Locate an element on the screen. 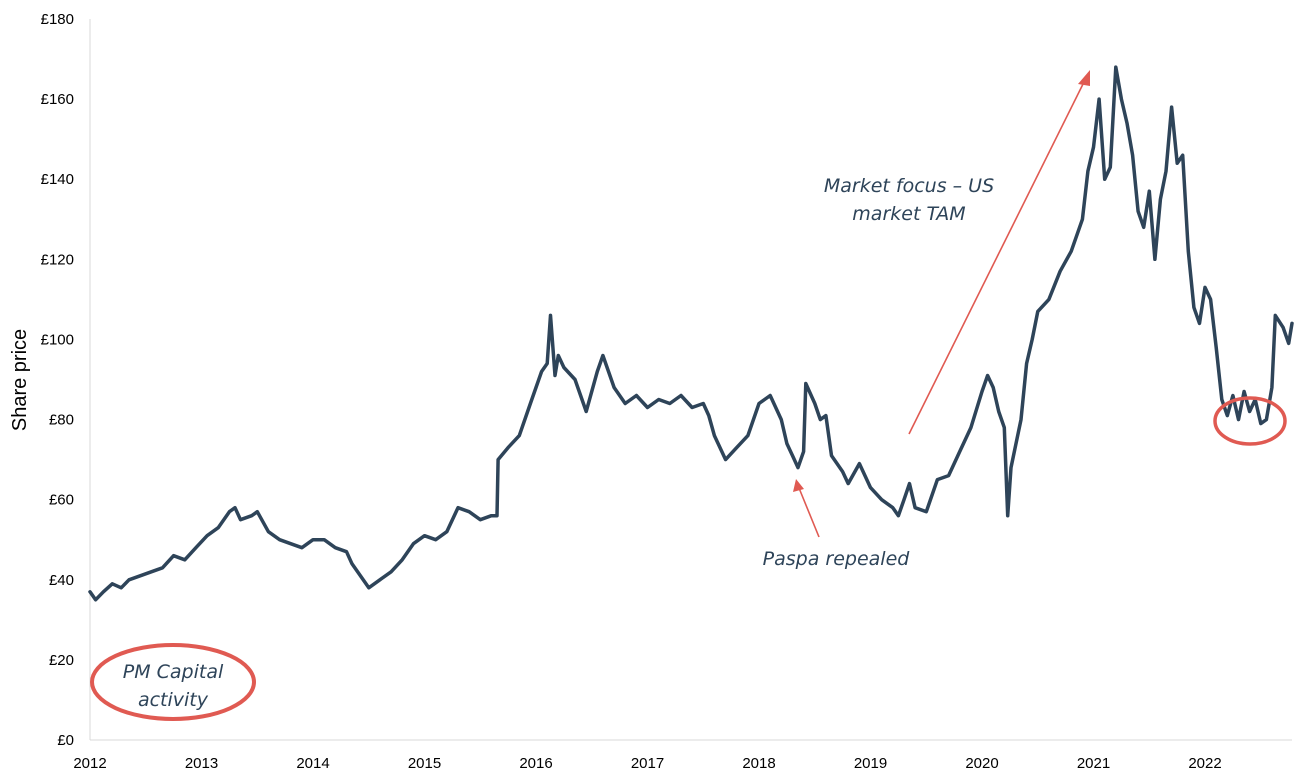 The image size is (1305, 777). annotation-text: market TAM is located at coordinates (908, 214).